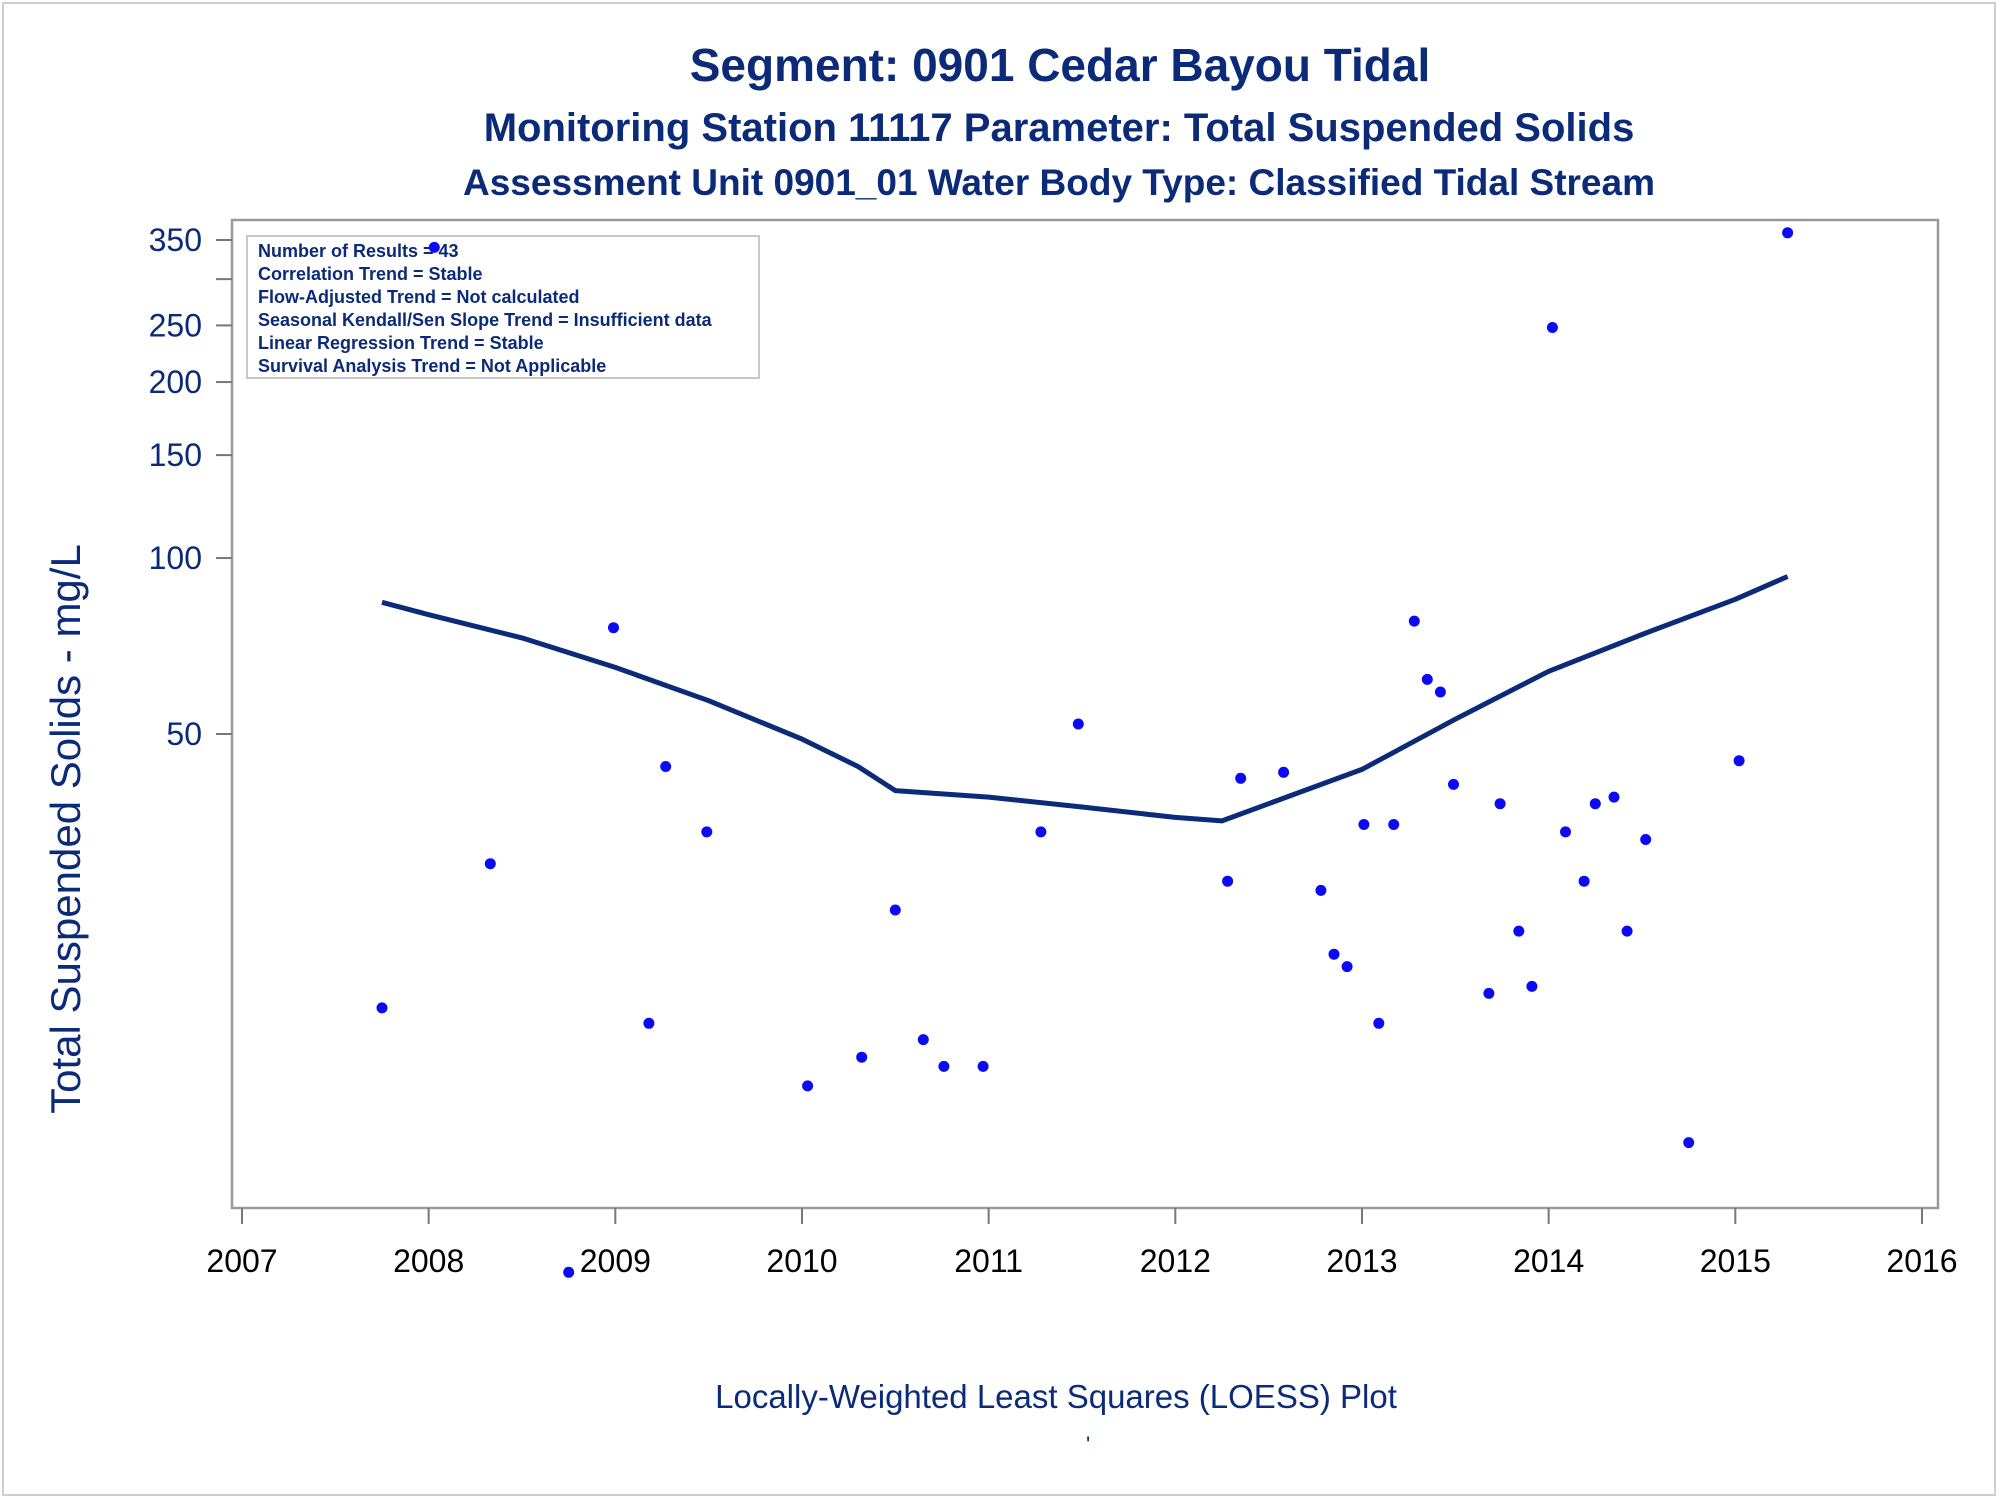  I want to click on stats-box-line: Number of Results = 43, so click(358, 251).